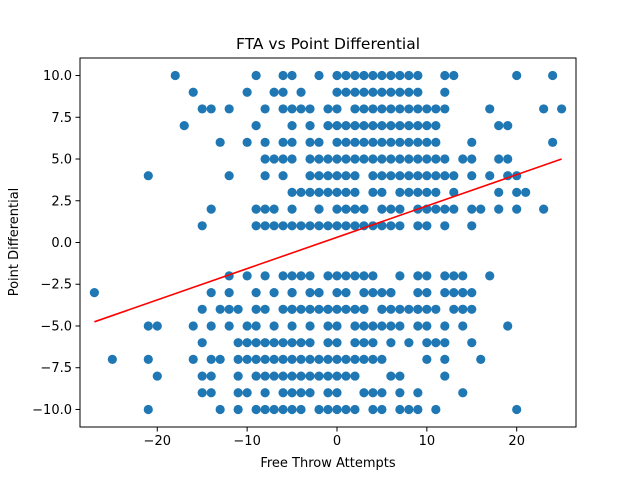 The image size is (640, 480). Describe the element at coordinates (427, 441) in the screenshot. I see `x-tick-label: 10` at that location.